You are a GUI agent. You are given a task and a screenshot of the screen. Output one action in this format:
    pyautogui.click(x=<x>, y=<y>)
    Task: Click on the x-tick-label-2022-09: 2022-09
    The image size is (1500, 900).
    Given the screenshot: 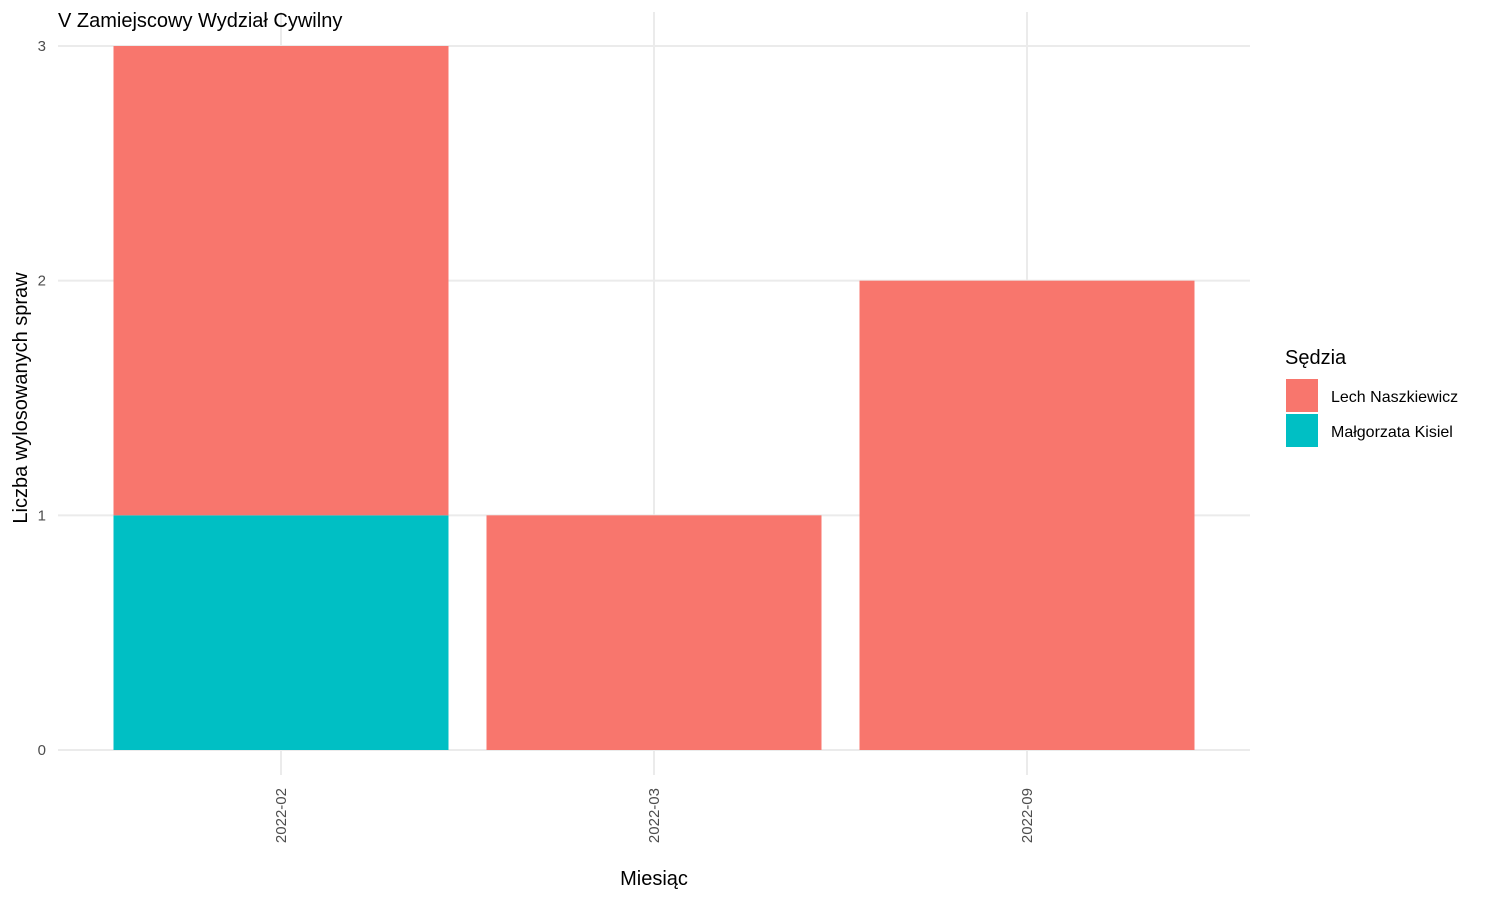 What is the action you would take?
    pyautogui.click(x=1027, y=815)
    